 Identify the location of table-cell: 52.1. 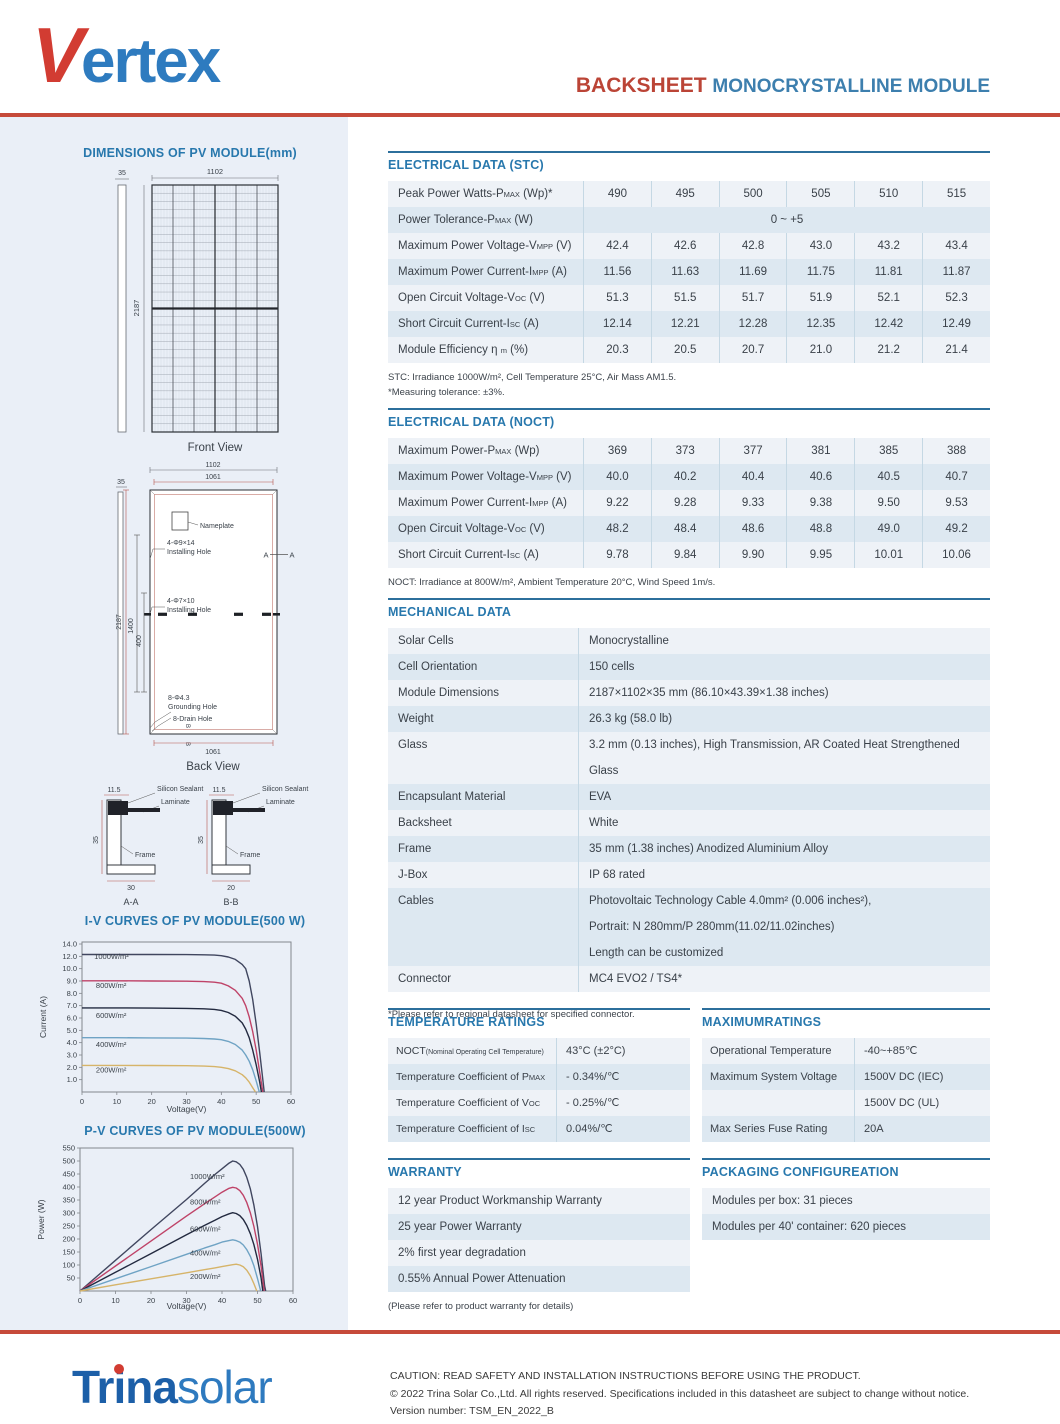
(888, 298).